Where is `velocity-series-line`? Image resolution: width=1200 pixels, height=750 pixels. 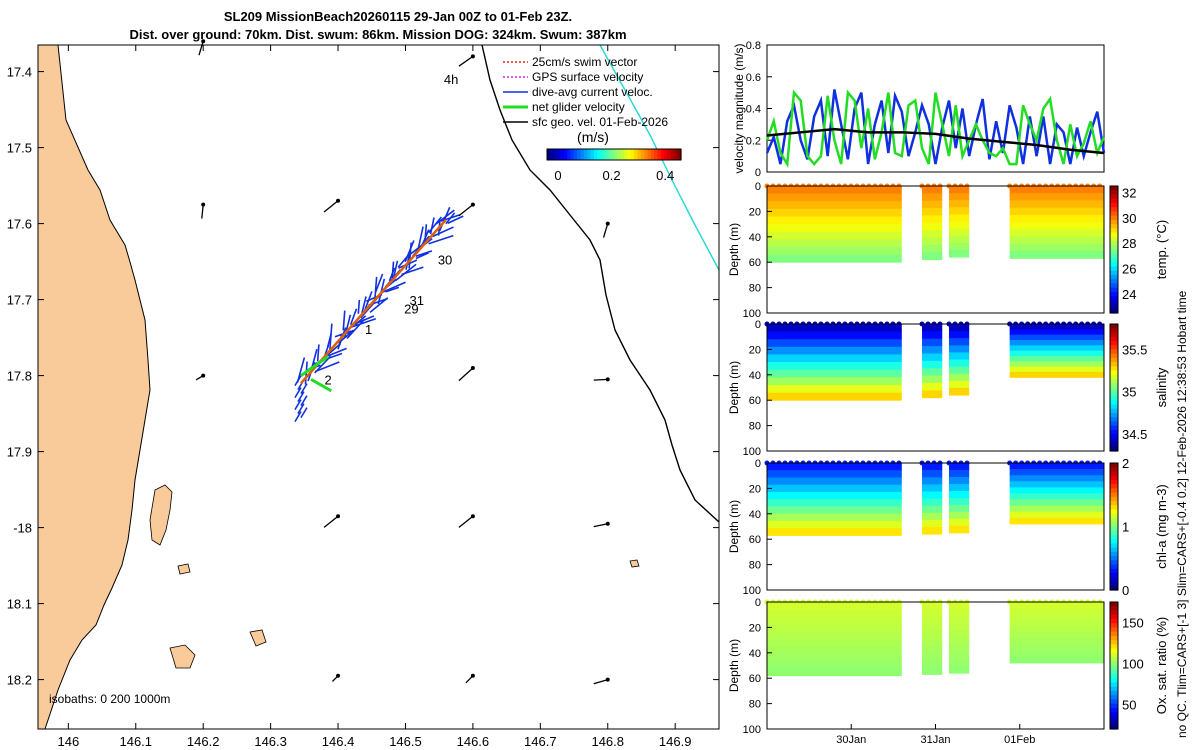 velocity-series-line is located at coordinates (935, 141).